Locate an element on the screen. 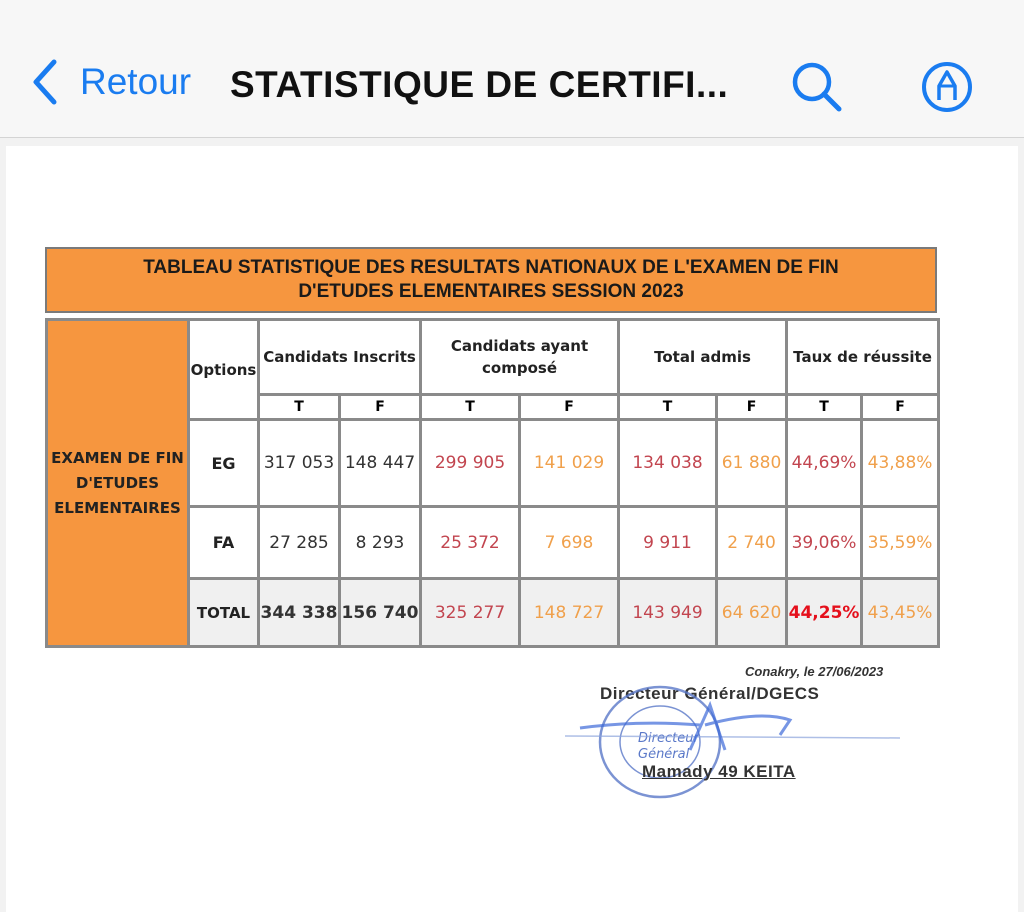  svg-text: Général is located at coordinates (664, 754).